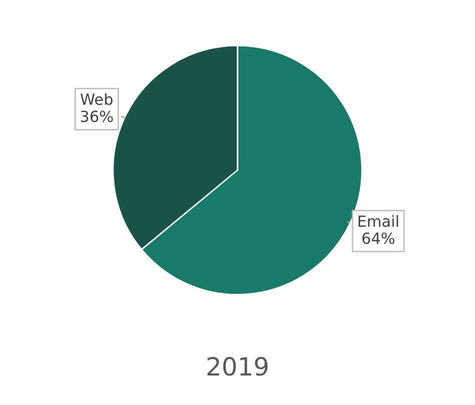 Image resolution: width=475 pixels, height=405 pixels. I want to click on text: 2019, so click(238, 366).